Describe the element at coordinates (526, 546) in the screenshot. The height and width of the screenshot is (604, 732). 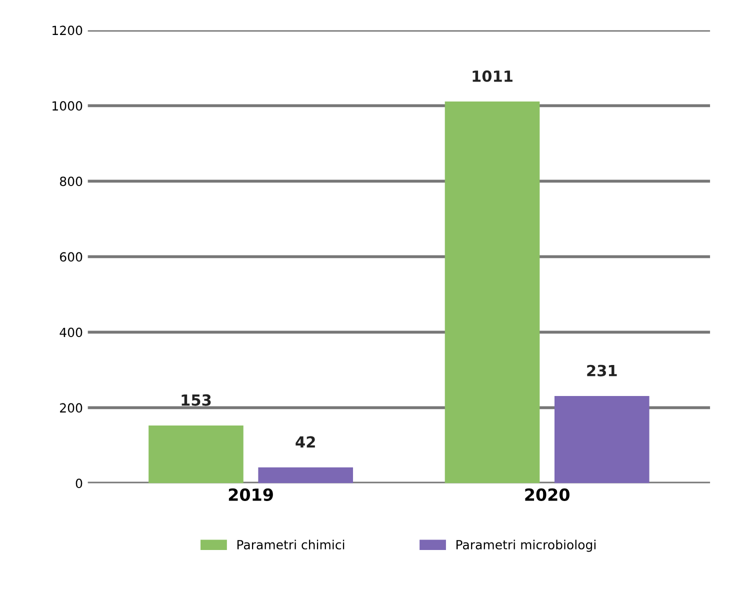
I see `legend-label: Parametri microbiologi` at that location.